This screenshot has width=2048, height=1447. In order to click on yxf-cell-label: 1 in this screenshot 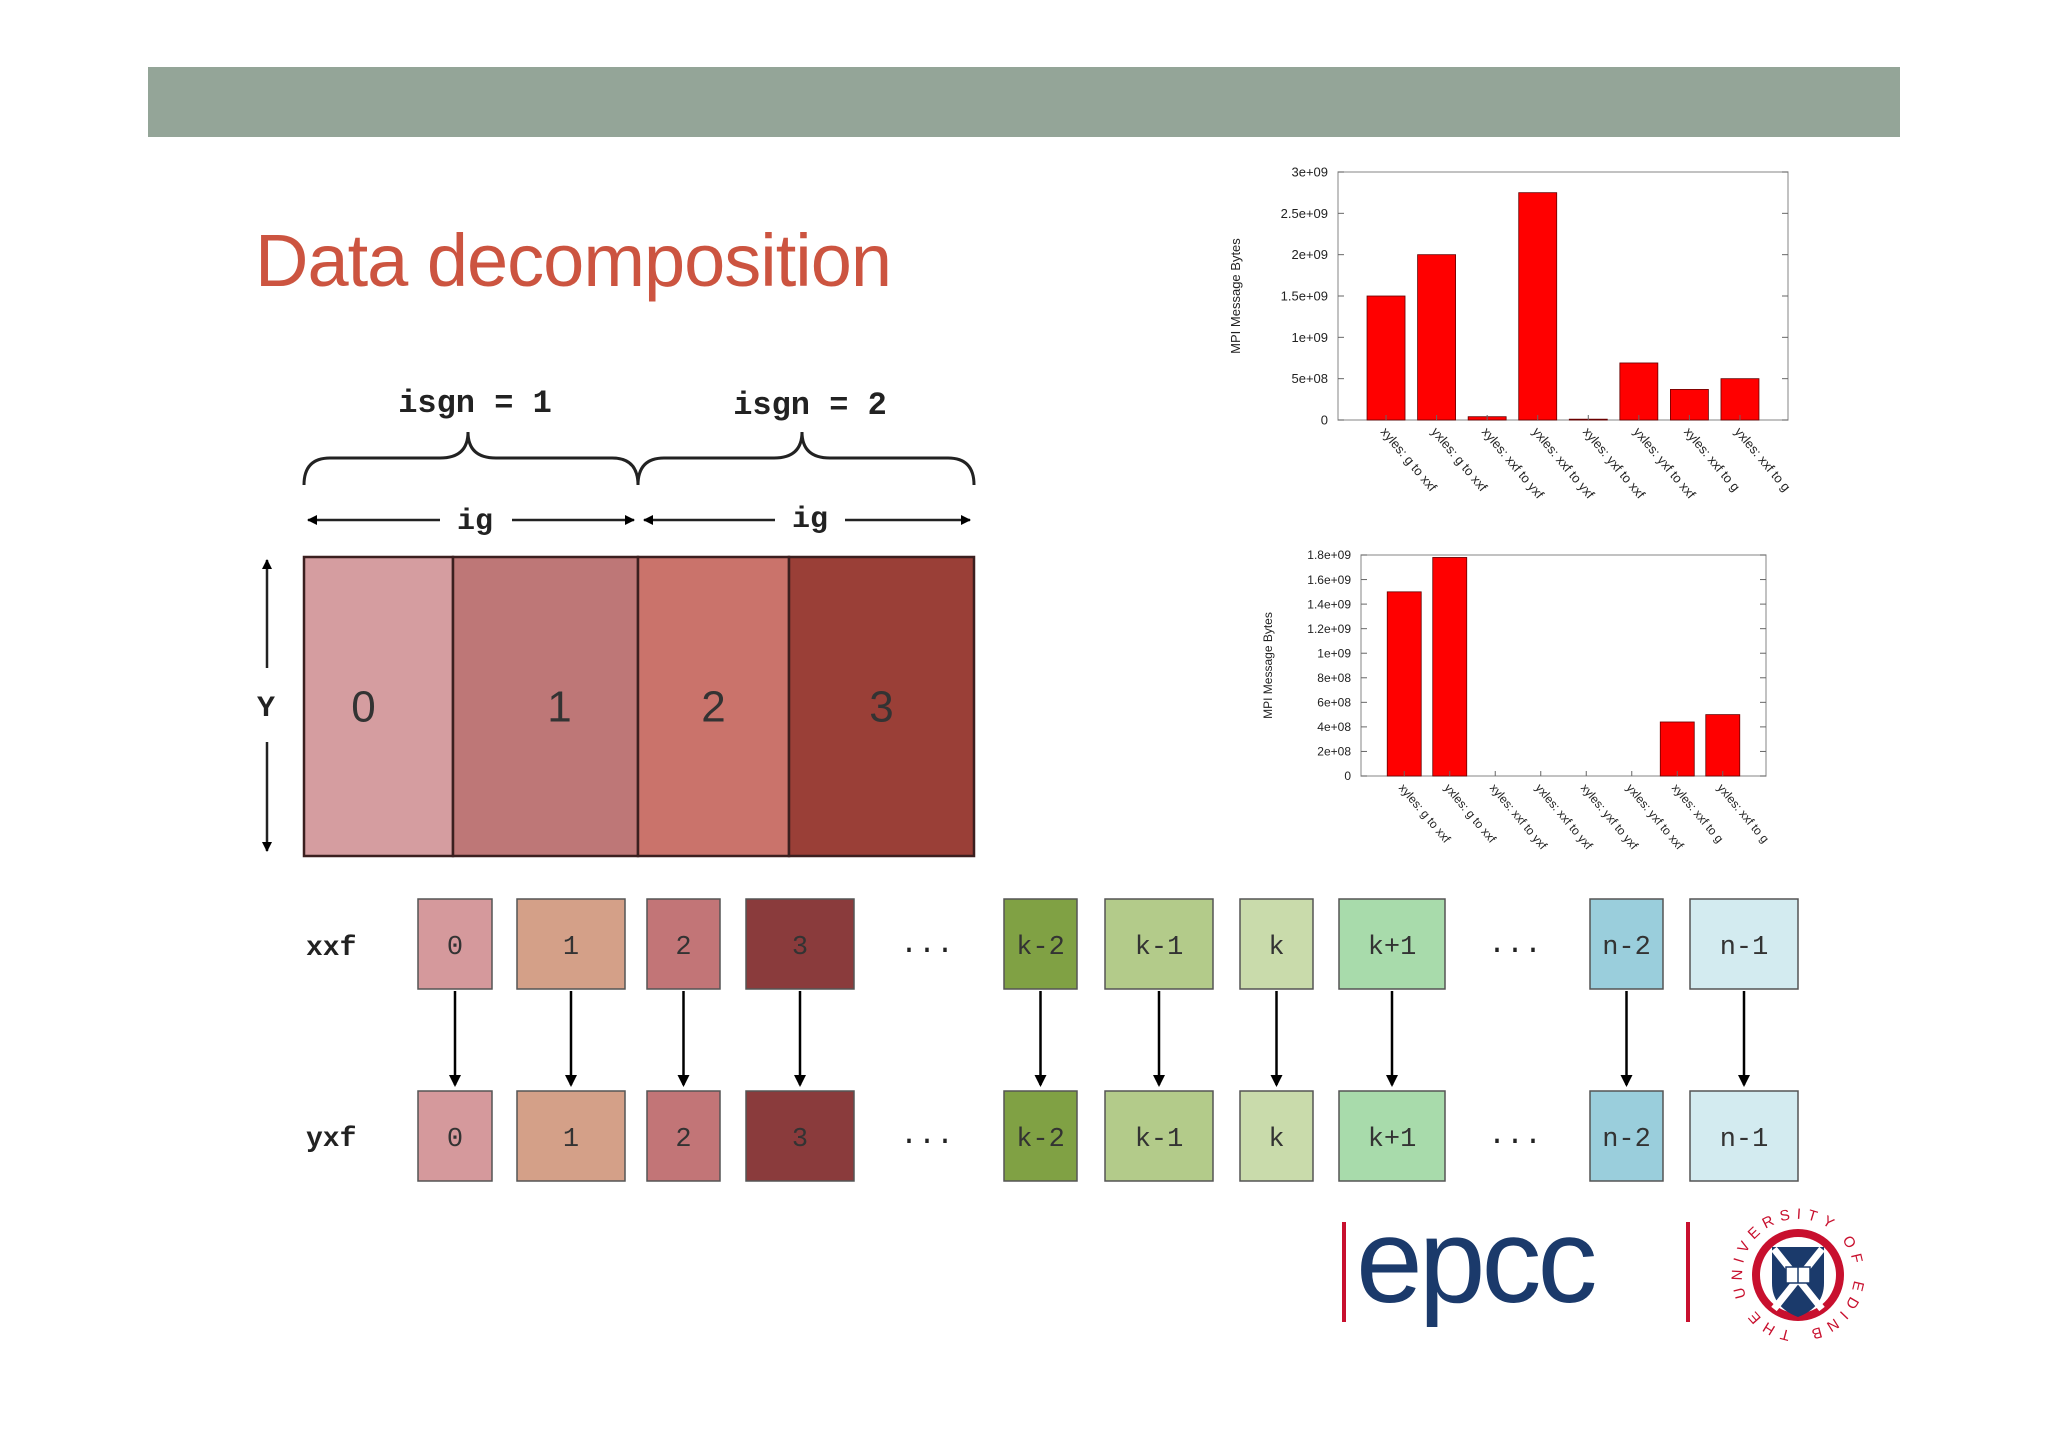, I will do `click(571, 1140)`.